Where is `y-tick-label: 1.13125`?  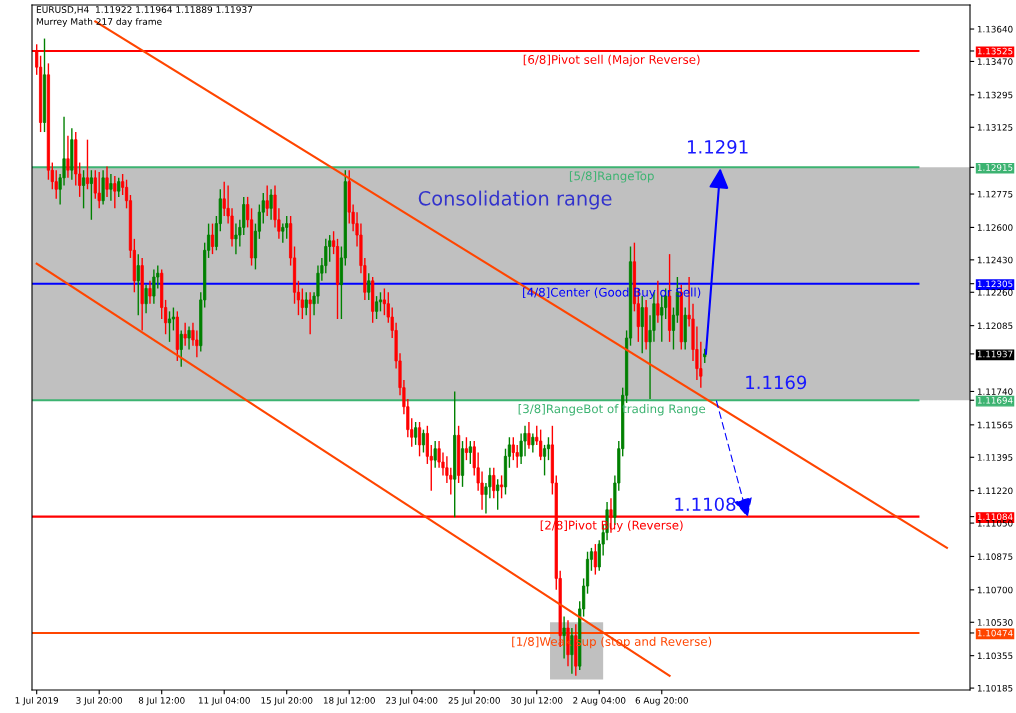 y-tick-label: 1.13125 is located at coordinates (995, 127).